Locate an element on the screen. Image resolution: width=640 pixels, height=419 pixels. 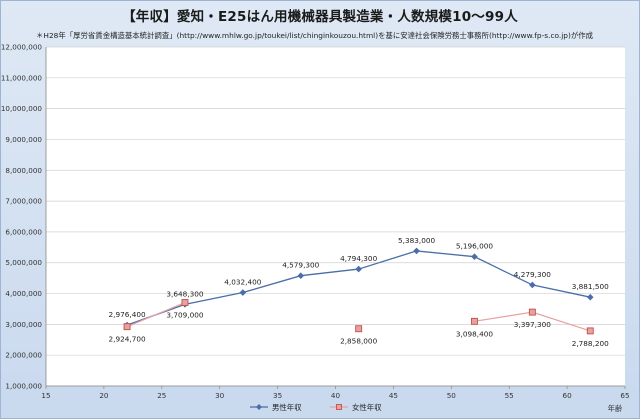
male-data-label: 5,383,000 is located at coordinates (416, 240).